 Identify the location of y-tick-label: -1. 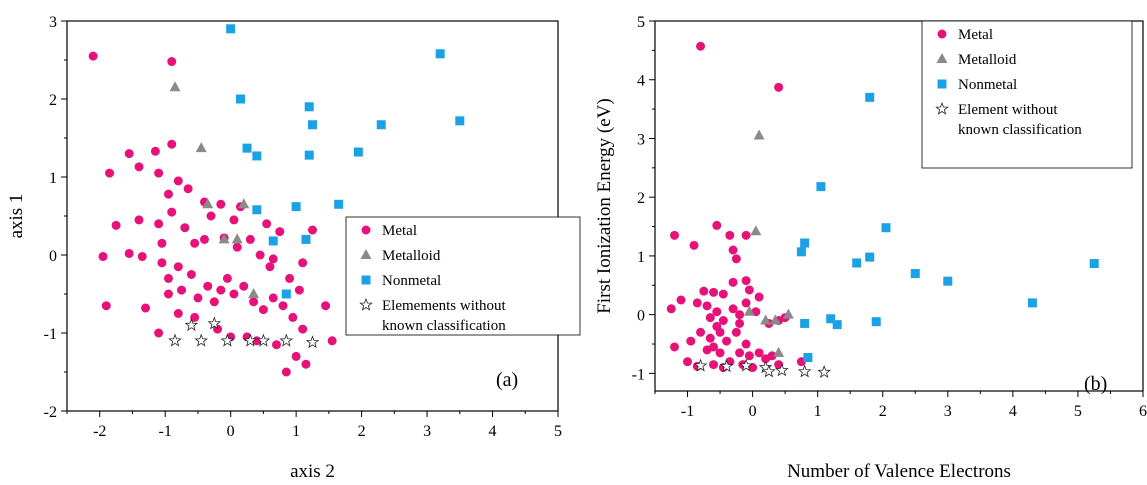
(638, 374).